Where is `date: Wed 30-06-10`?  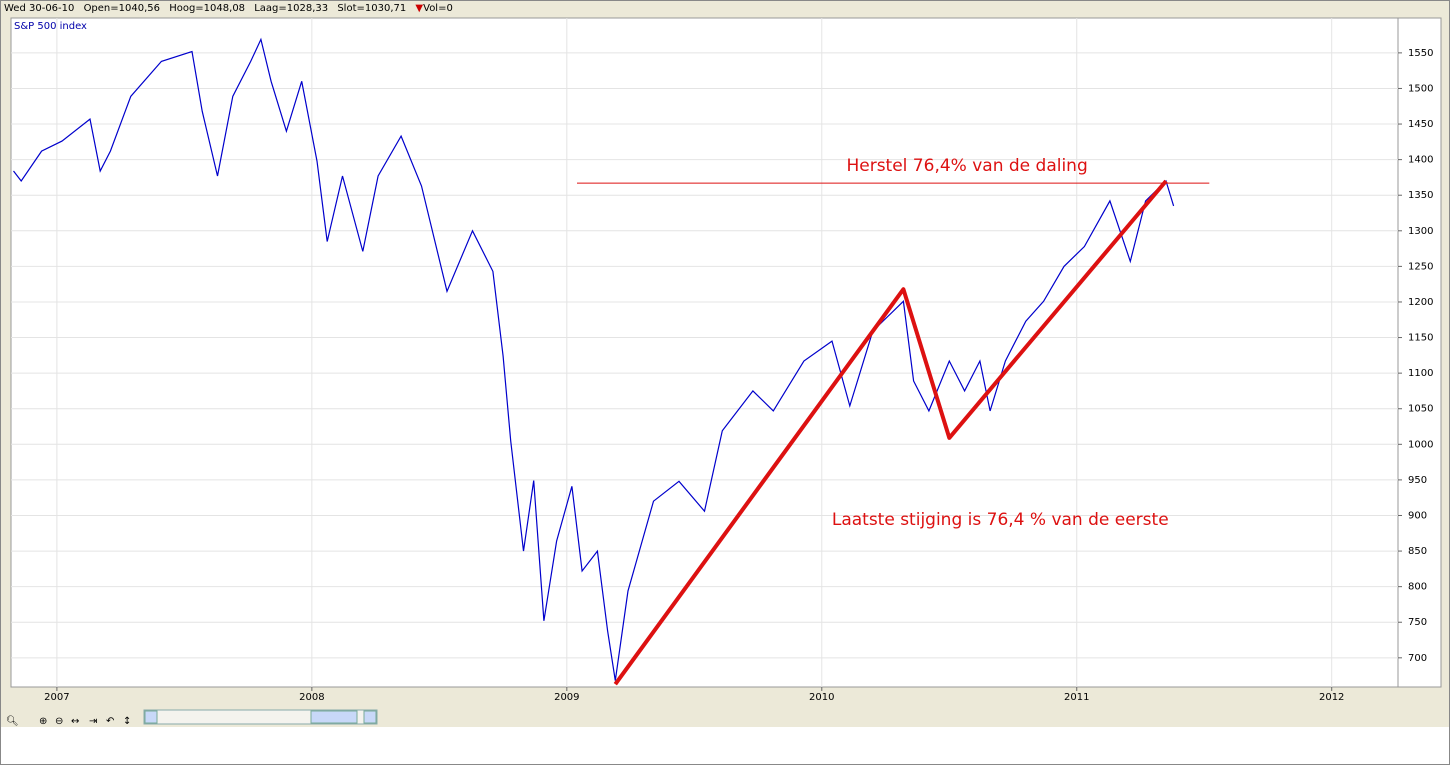 date: Wed 30-06-10 is located at coordinates (39, 8).